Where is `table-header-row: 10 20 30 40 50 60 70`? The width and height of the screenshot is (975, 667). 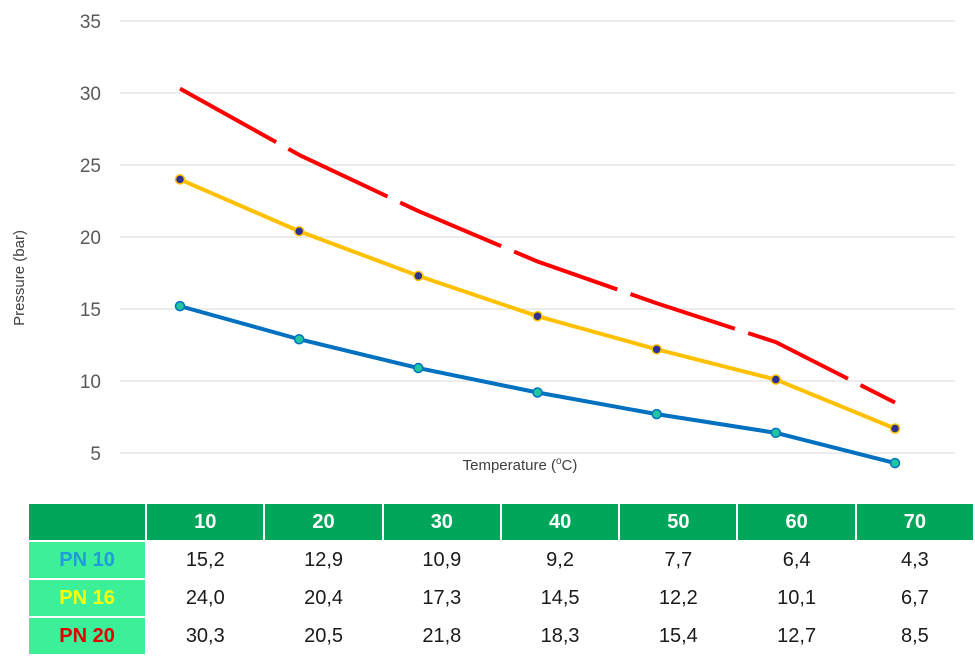
table-header-row: 10 20 30 40 50 60 70 is located at coordinates (501, 522).